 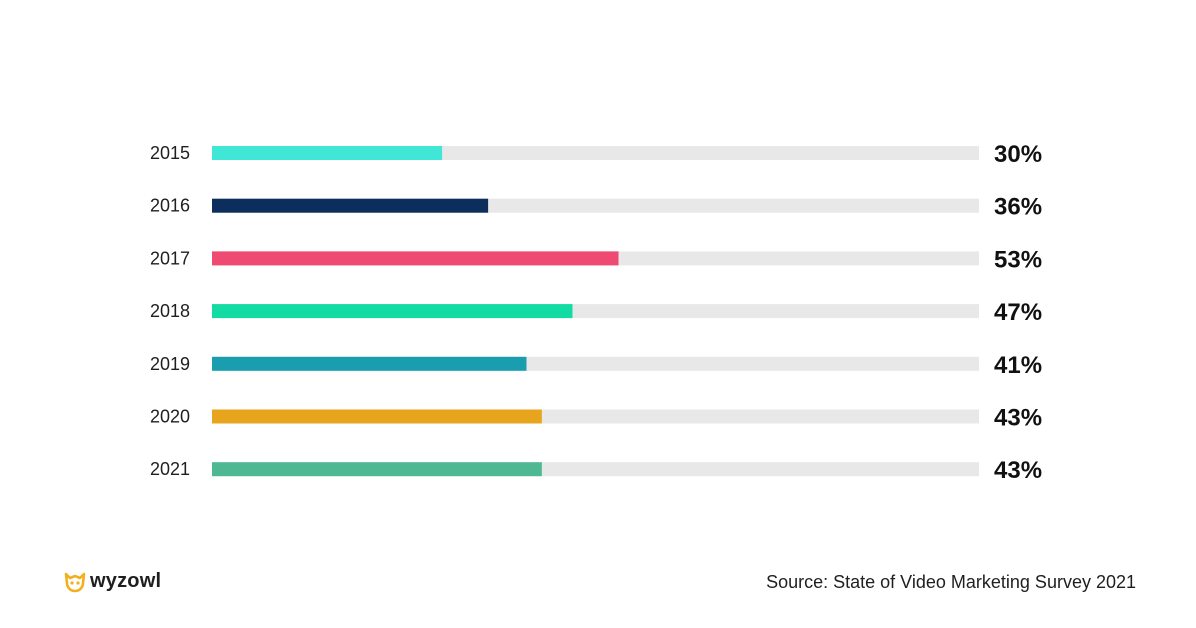 I want to click on category-label: 2018, so click(x=170, y=311).